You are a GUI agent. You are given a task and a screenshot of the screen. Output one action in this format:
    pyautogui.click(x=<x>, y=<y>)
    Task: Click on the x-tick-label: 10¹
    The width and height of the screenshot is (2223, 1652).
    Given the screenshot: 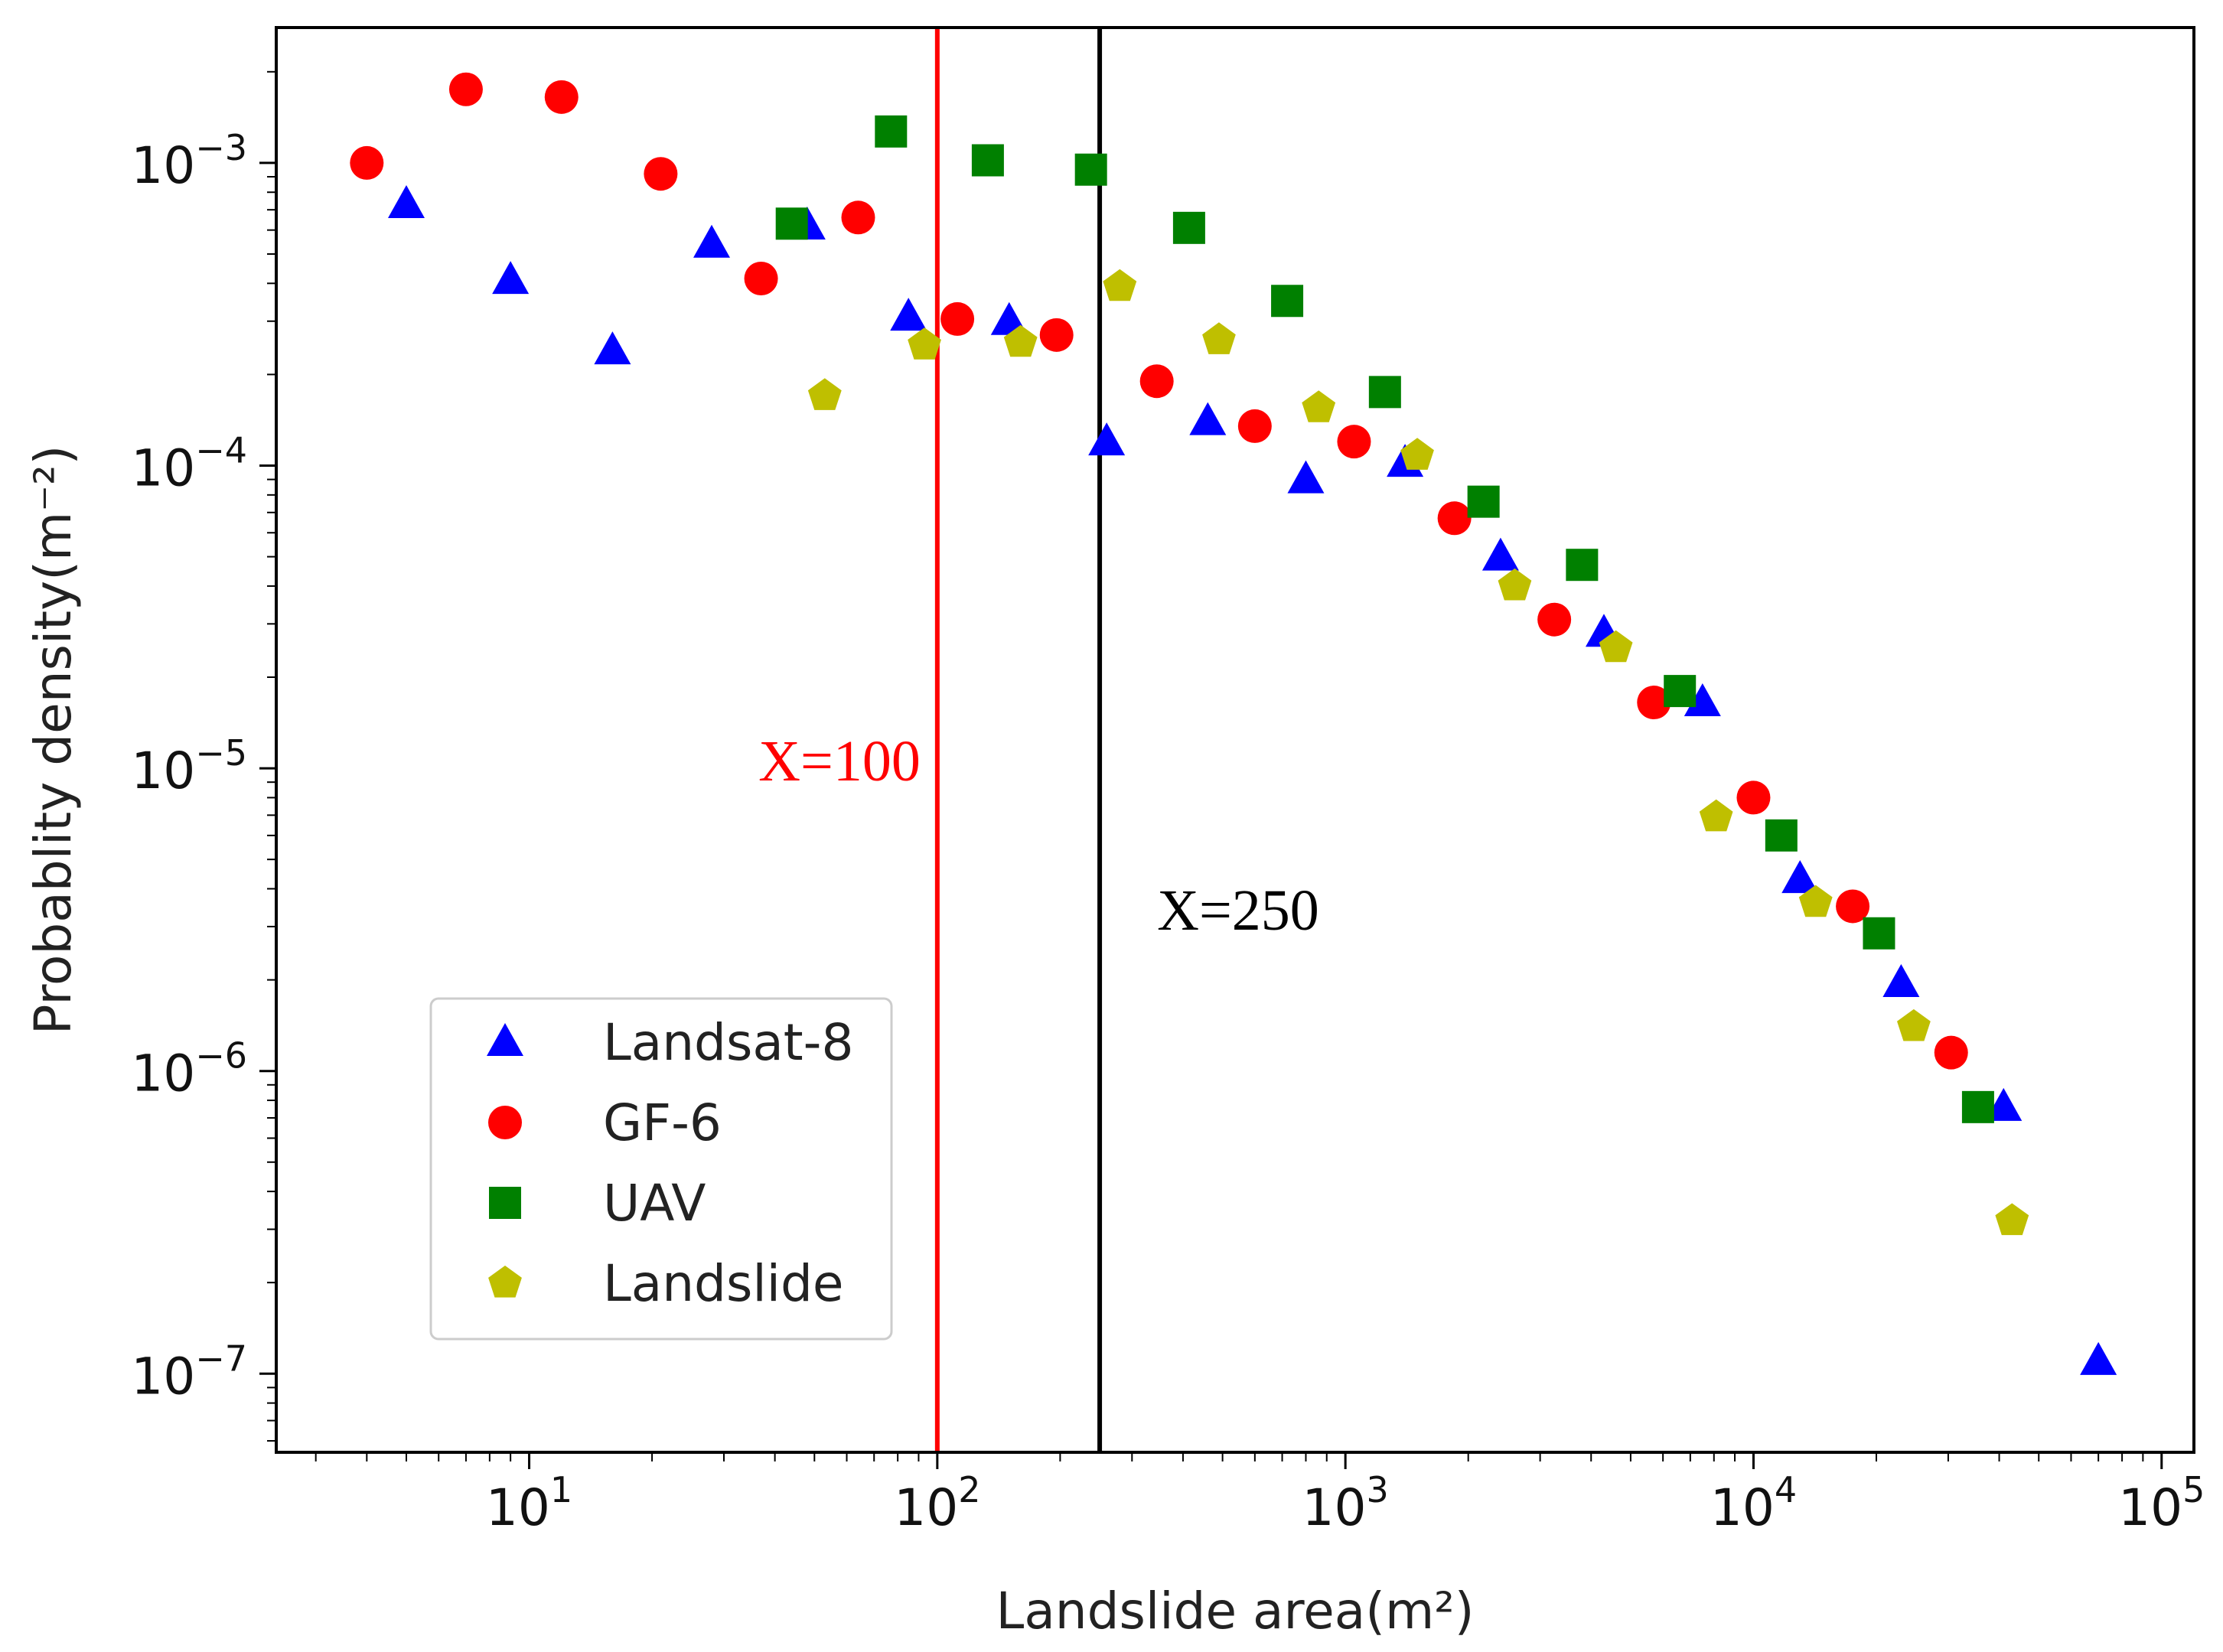 What is the action you would take?
    pyautogui.click(x=529, y=1503)
    